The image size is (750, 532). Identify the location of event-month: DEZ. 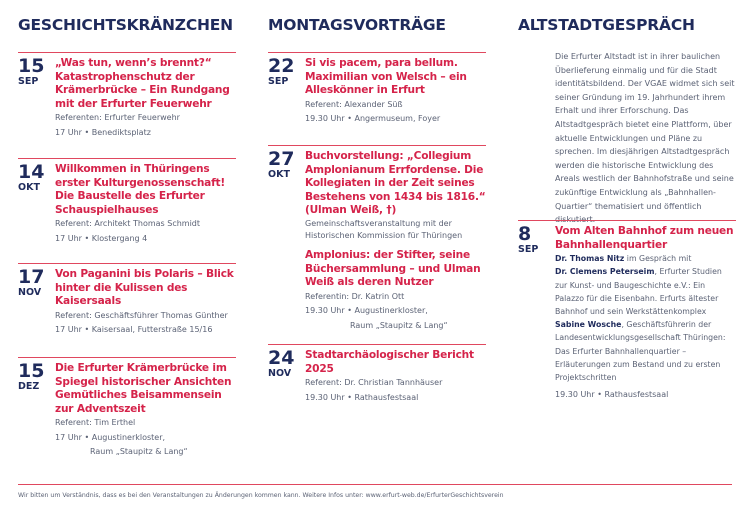
(29, 386).